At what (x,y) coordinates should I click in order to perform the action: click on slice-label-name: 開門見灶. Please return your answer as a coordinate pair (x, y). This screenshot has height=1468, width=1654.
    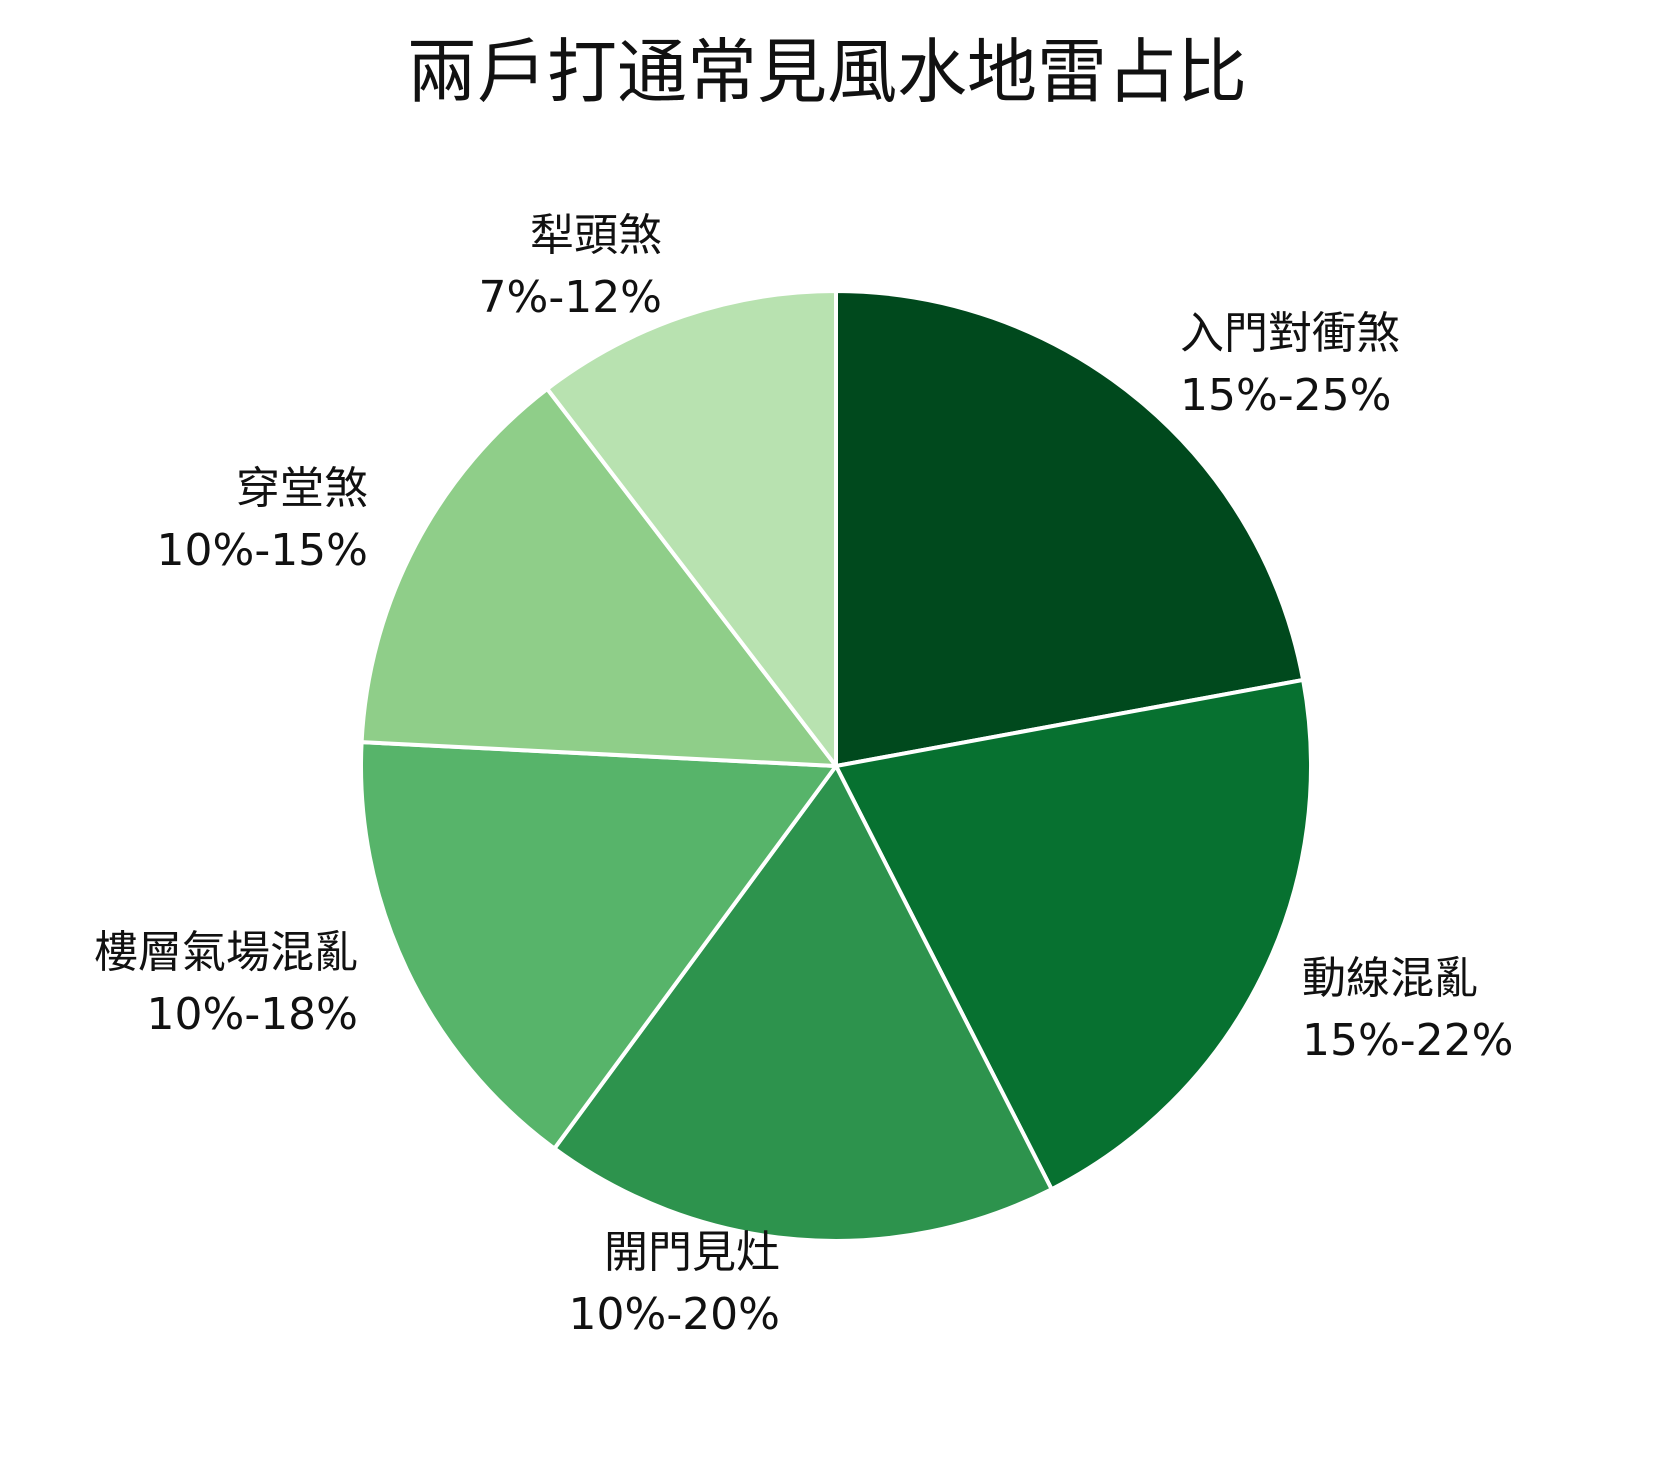
    Looking at the image, I should click on (692, 1252).